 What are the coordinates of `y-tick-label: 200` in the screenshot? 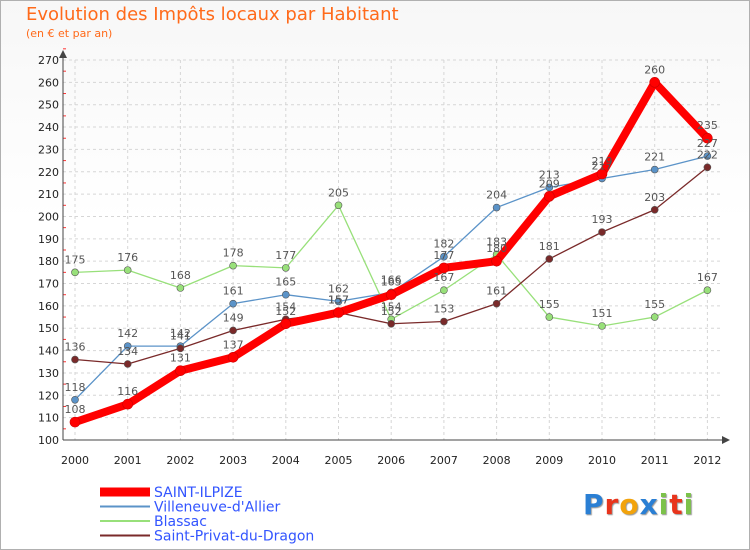 It's located at (48, 216).